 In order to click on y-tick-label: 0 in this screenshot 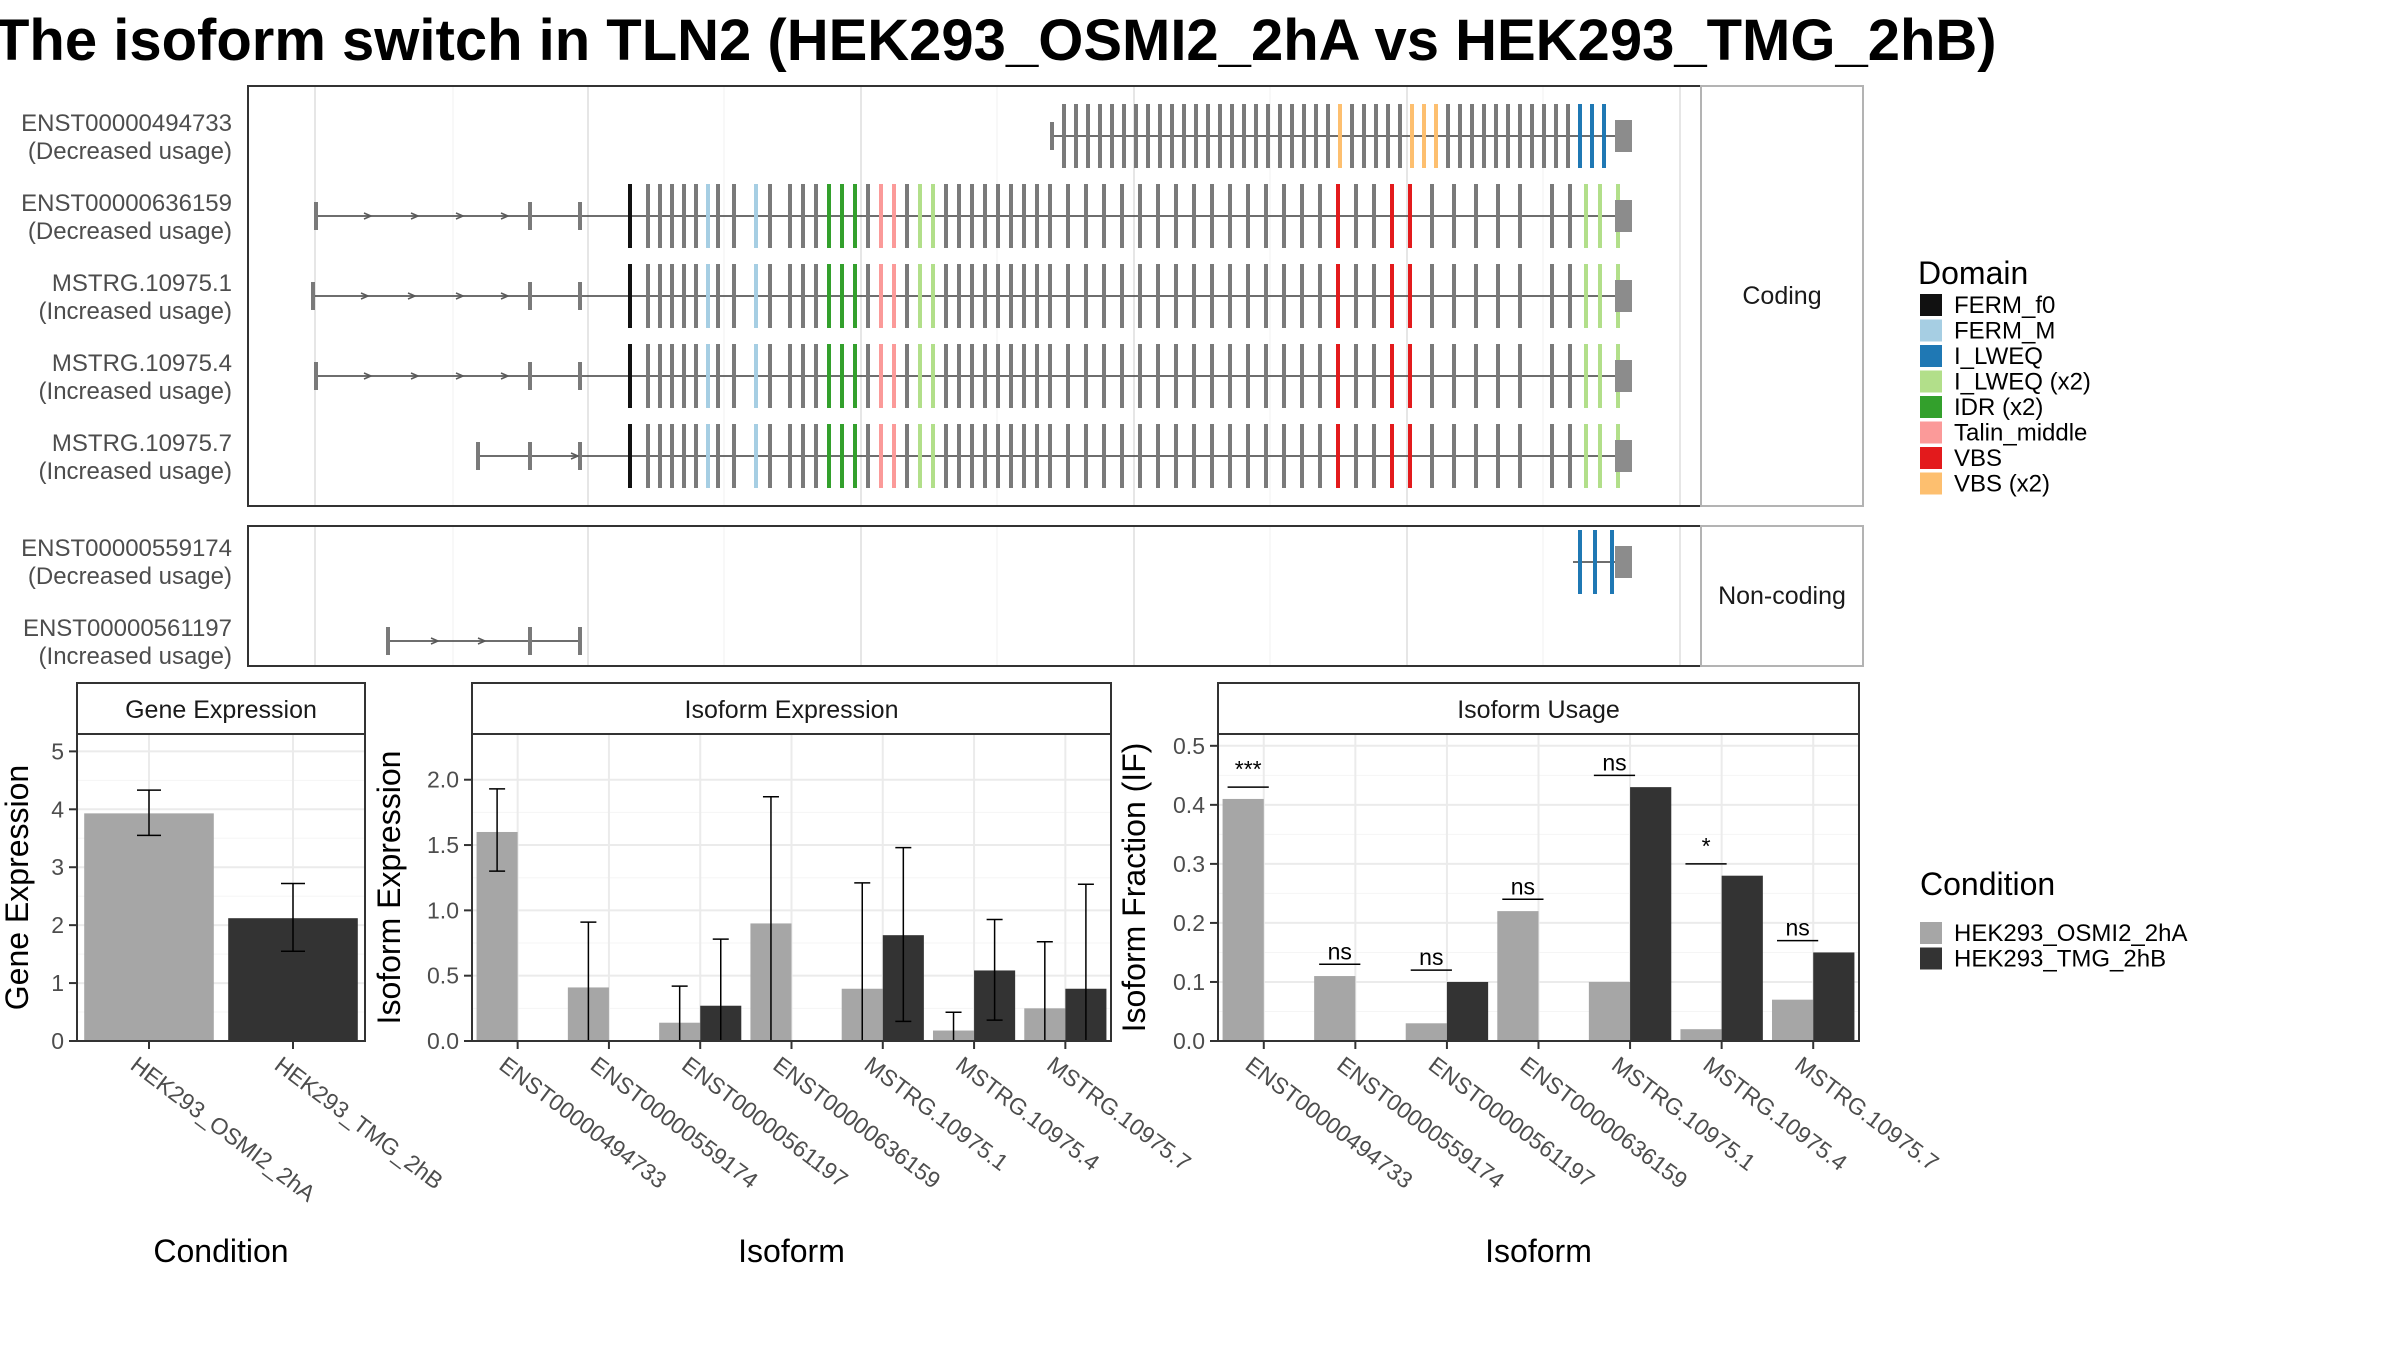, I will do `click(57, 1041)`.